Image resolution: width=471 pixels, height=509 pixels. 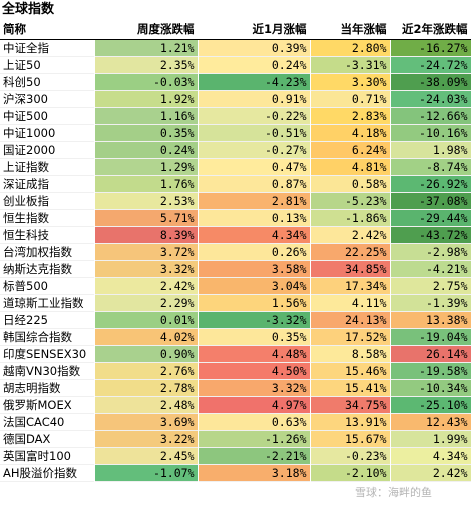 What do you see at coordinates (254, 268) in the screenshot?
I see `month-change-cell: 3.58%` at bounding box center [254, 268].